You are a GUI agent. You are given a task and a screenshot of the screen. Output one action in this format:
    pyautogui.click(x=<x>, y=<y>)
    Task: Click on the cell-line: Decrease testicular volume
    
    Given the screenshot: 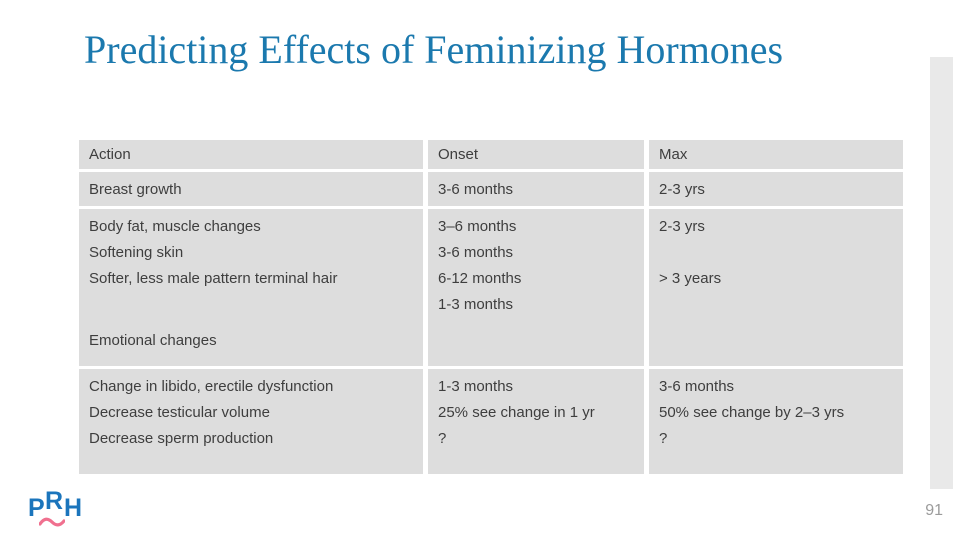 What is the action you would take?
    pyautogui.click(x=179, y=412)
    